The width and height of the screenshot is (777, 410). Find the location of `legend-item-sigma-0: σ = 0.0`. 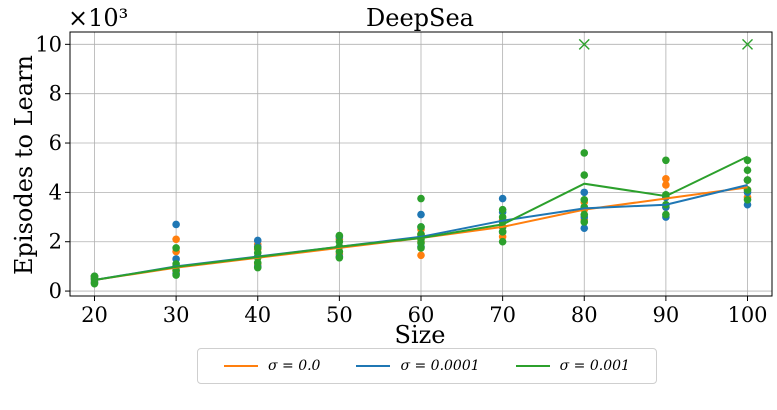

legend-item-sigma-0: σ = 0.0 is located at coordinates (272, 366).